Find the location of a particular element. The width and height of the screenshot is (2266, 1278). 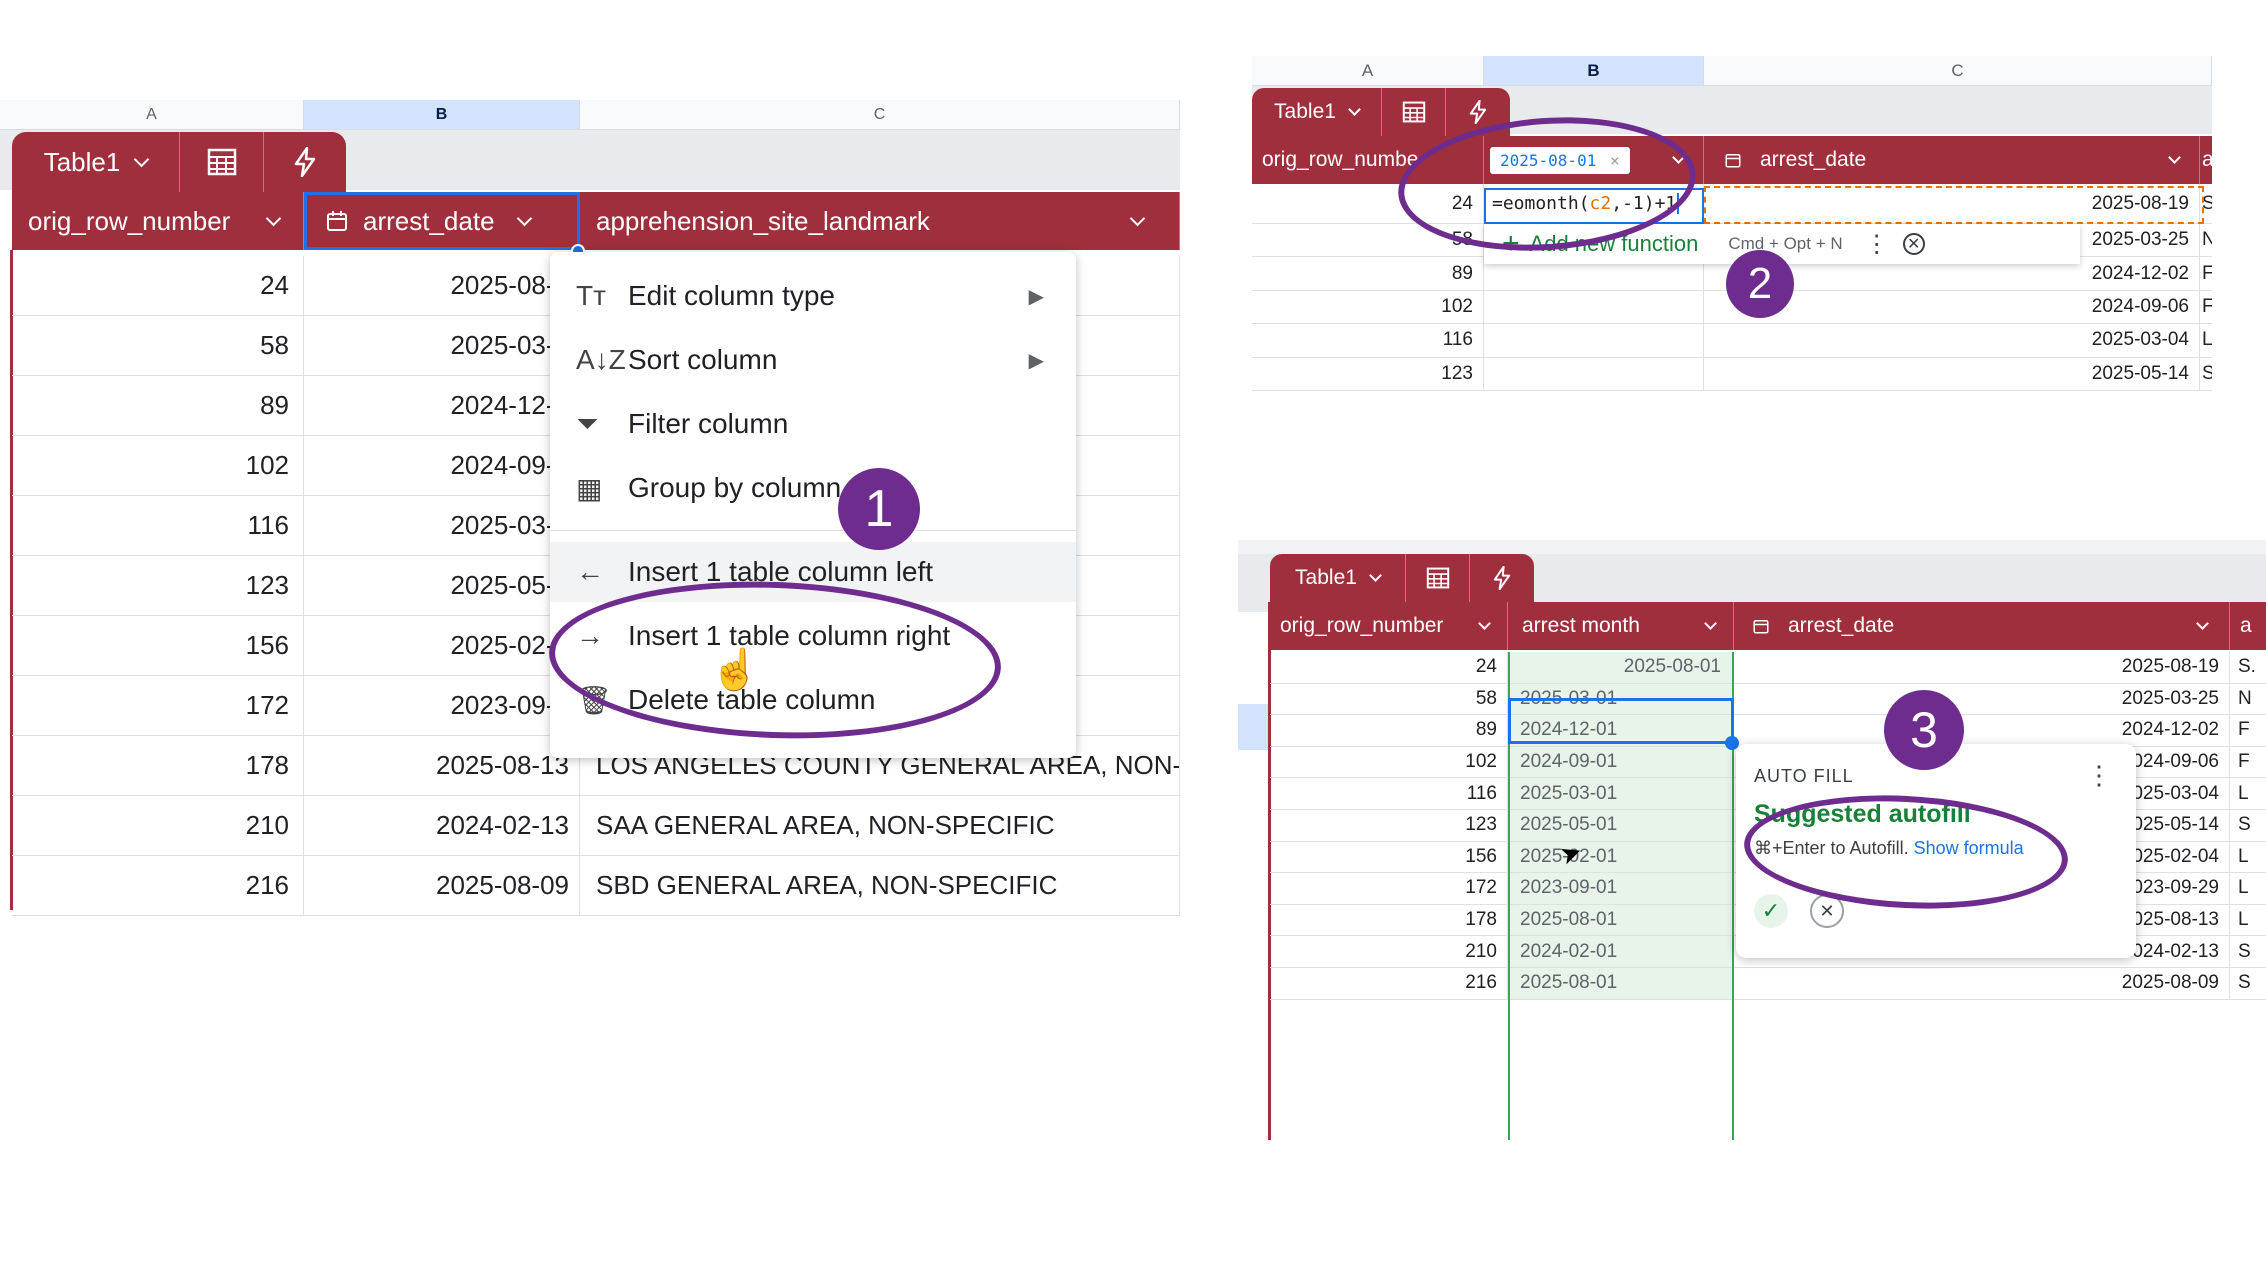

menu-item-edit-column-type: Tт Edit column type ▶ is located at coordinates (813, 296).